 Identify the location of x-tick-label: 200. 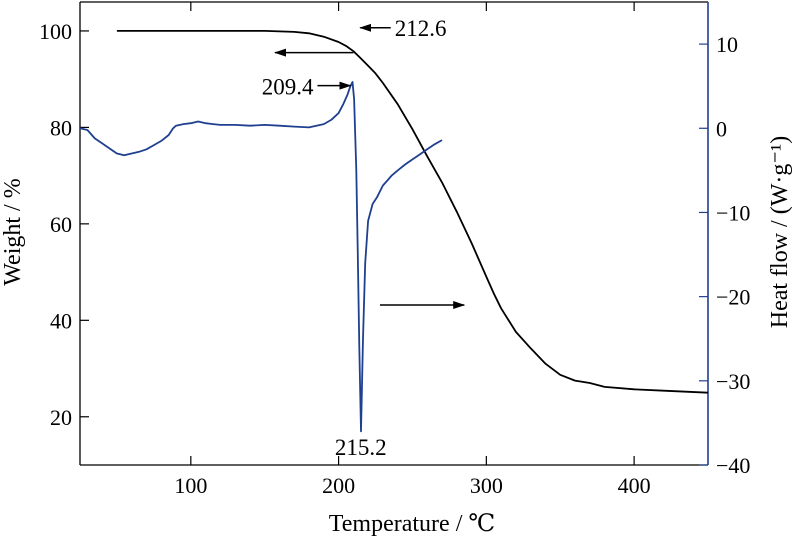
(338, 485).